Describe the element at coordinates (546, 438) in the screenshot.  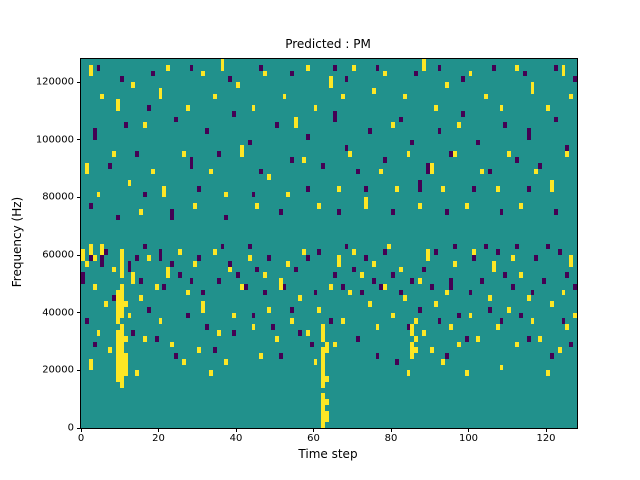
I see `x-tick-label: 120` at that location.